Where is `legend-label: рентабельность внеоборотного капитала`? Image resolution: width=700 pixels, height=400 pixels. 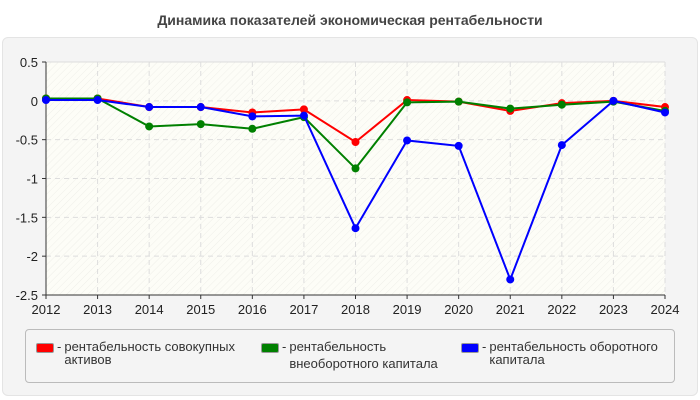
legend-label: рентабельность внеоборотного капитала is located at coordinates (363, 355).